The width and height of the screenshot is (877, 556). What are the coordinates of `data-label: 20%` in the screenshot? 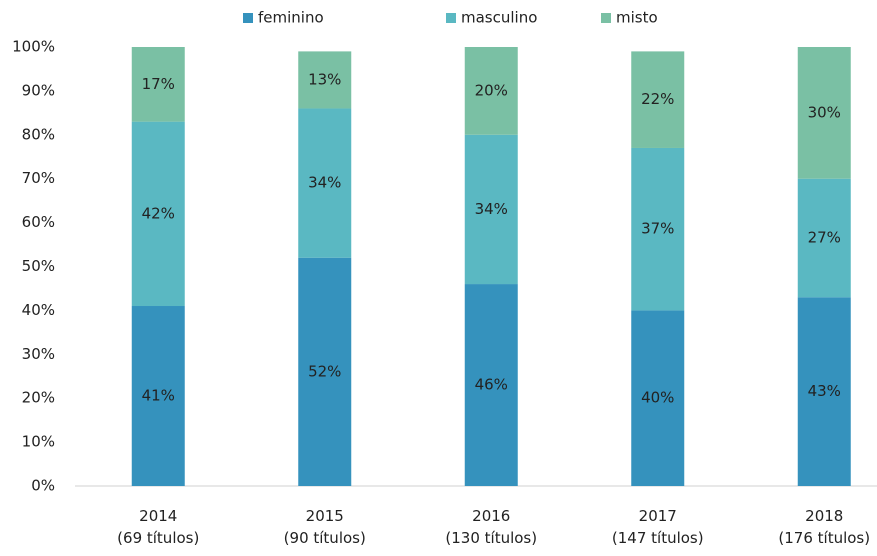 It's located at (491, 90).